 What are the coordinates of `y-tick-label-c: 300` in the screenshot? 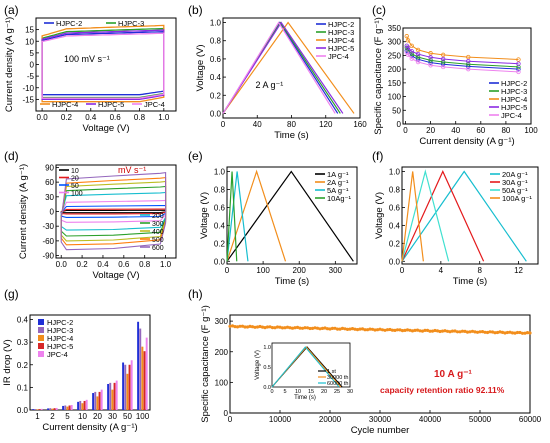 It's located at (395, 42).